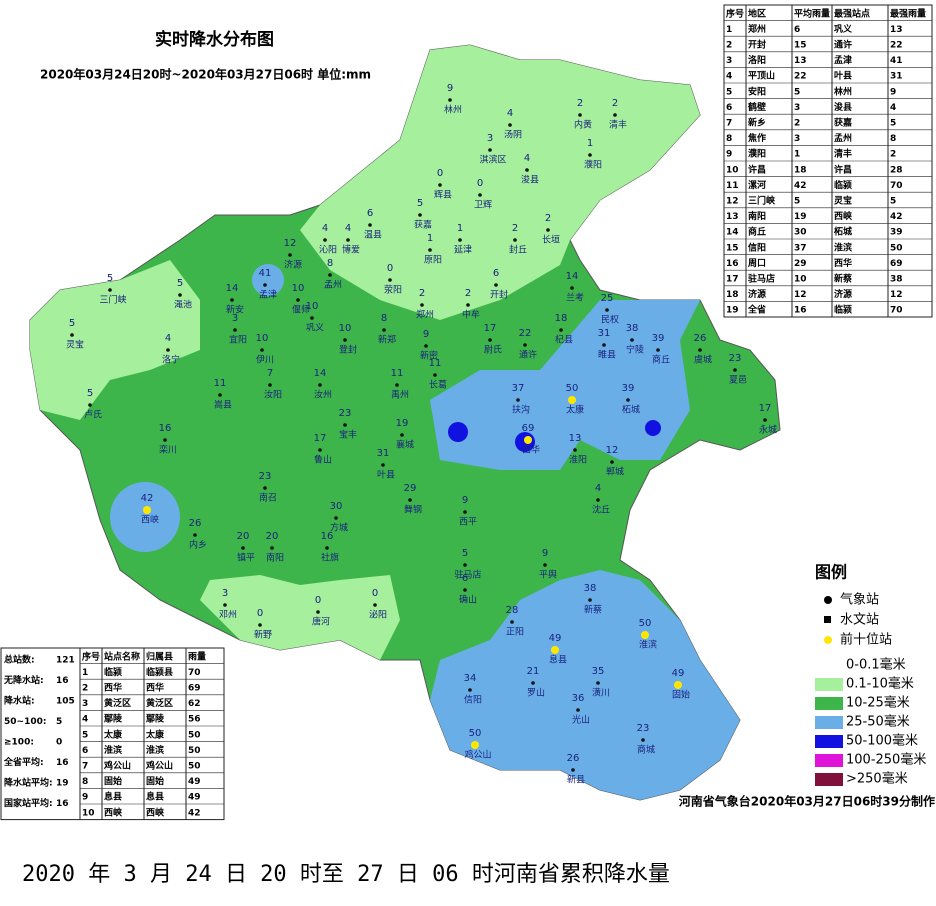 This screenshot has width=936, height=906. What do you see at coordinates (757, 45) in the screenshot?
I see `table-cell: 开封` at bounding box center [757, 45].